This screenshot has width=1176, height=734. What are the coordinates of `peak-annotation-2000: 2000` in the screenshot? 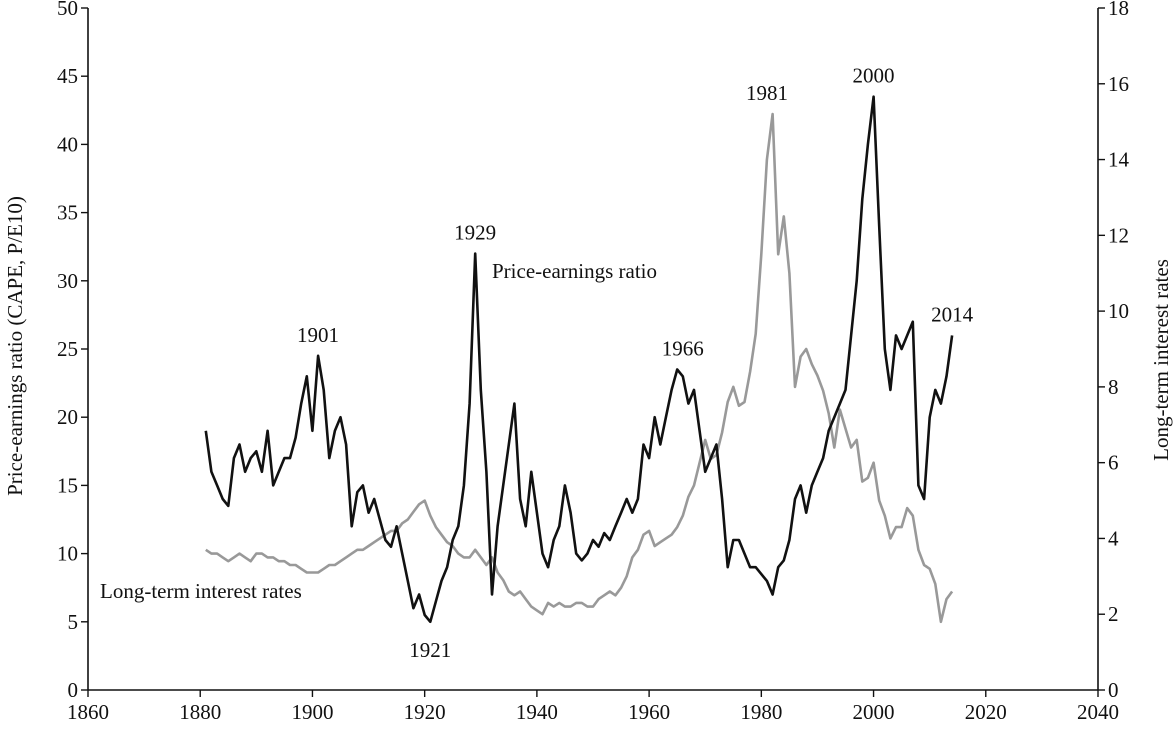 It's located at (874, 76).